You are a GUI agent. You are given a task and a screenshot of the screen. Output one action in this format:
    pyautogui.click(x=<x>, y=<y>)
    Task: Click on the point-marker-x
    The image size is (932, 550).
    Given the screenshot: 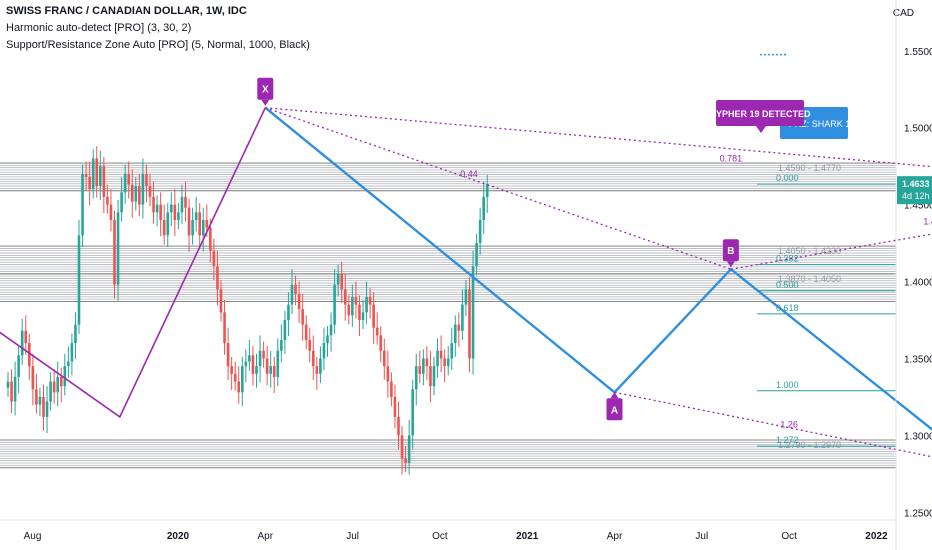 What is the action you would take?
    pyautogui.click(x=265, y=88)
    